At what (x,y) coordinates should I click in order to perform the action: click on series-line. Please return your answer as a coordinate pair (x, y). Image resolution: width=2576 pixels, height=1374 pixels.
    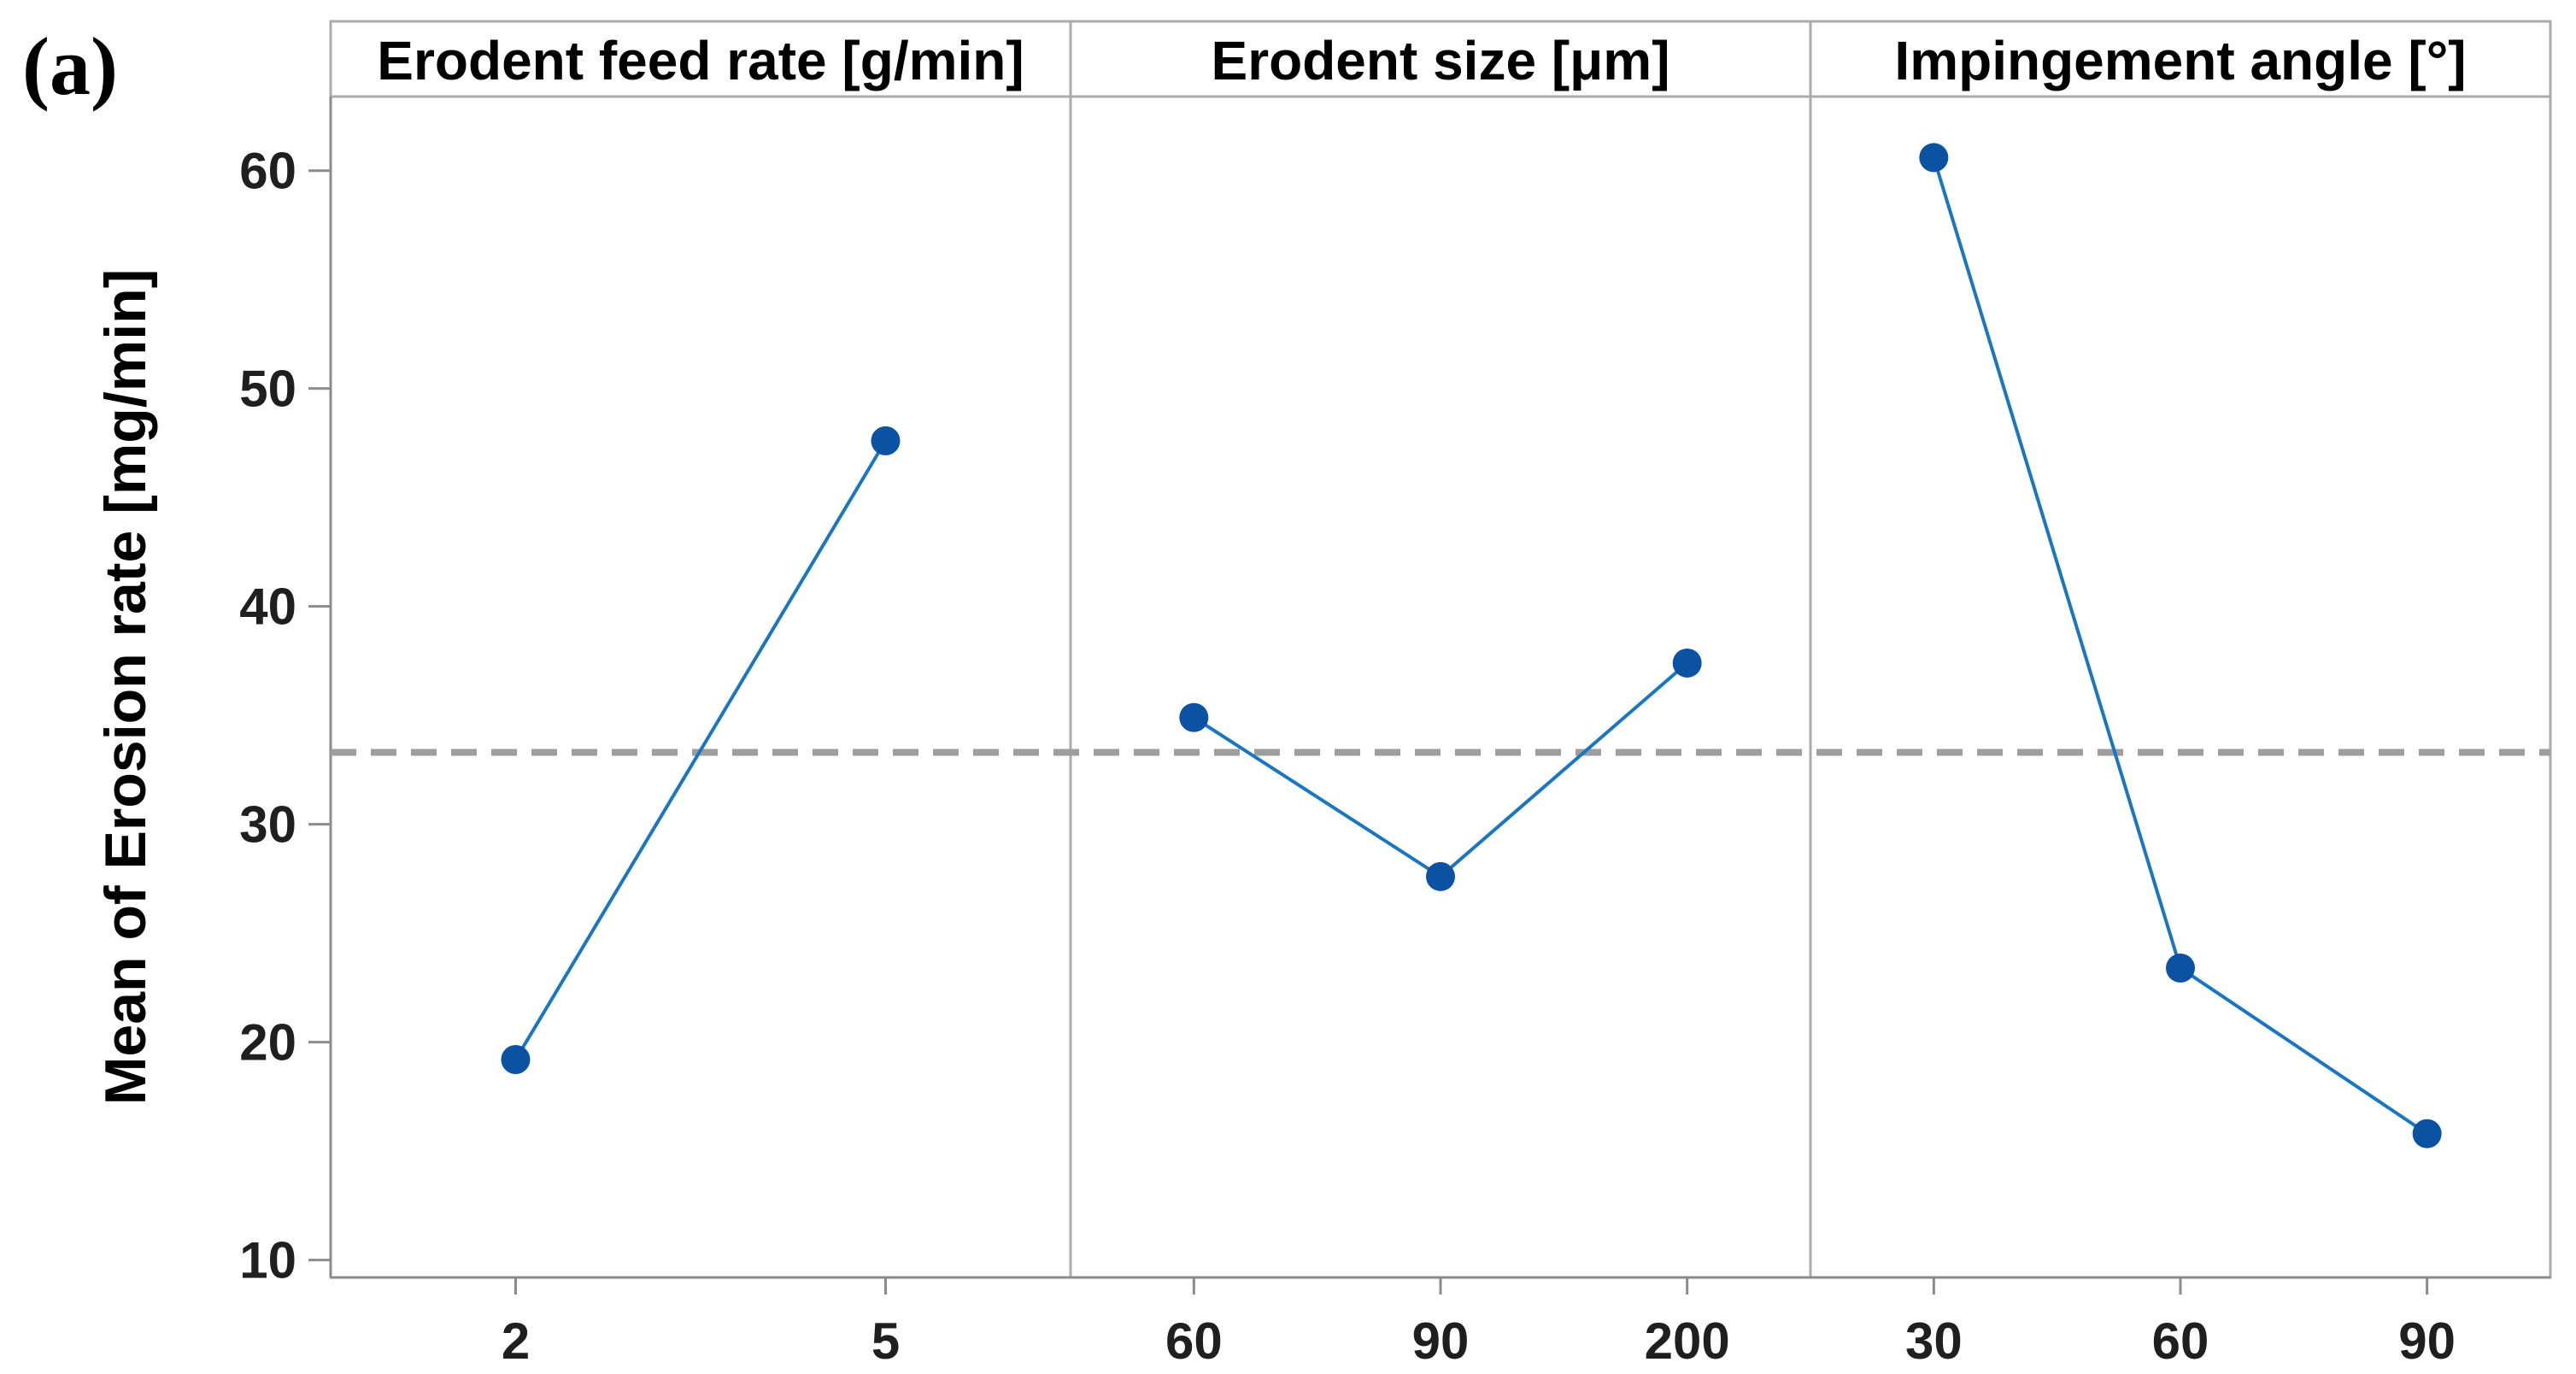
    Looking at the image, I should click on (700, 750).